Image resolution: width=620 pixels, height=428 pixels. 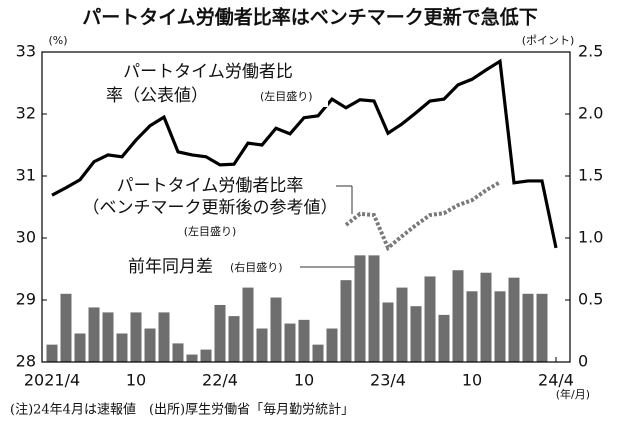 What do you see at coordinates (590, 299) in the screenshot?
I see `y2-tick-label: 0.5` at bounding box center [590, 299].